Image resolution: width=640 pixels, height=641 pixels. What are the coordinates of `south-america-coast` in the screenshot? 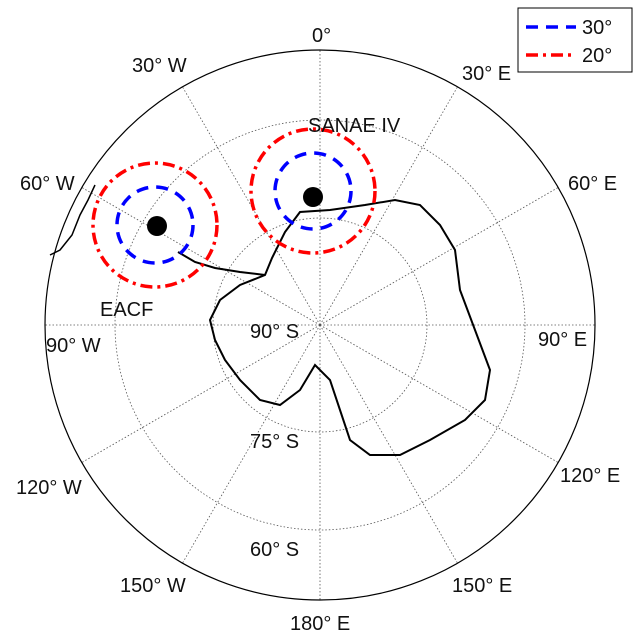 It's located at (72, 220).